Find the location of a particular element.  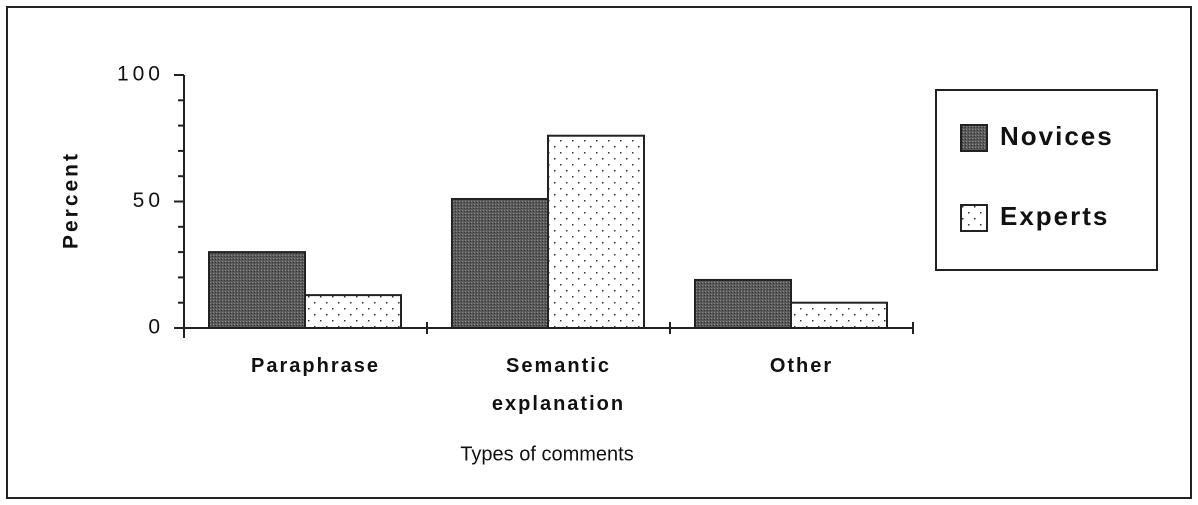

legend-label: Experts is located at coordinates (1054, 216).